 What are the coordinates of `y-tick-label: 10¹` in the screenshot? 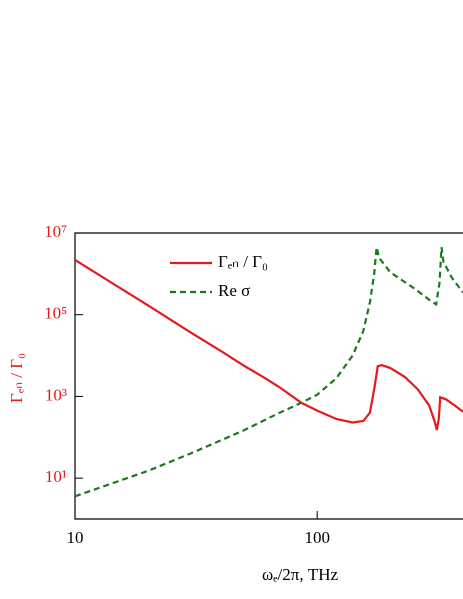 It's located at (56, 476).